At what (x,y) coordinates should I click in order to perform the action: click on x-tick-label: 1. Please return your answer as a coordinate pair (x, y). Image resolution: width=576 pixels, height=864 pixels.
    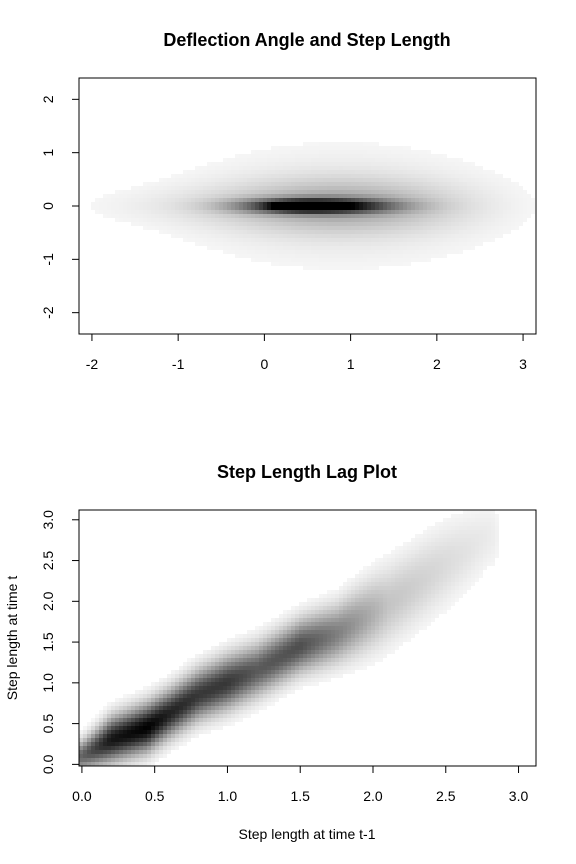
    Looking at the image, I should click on (351, 364).